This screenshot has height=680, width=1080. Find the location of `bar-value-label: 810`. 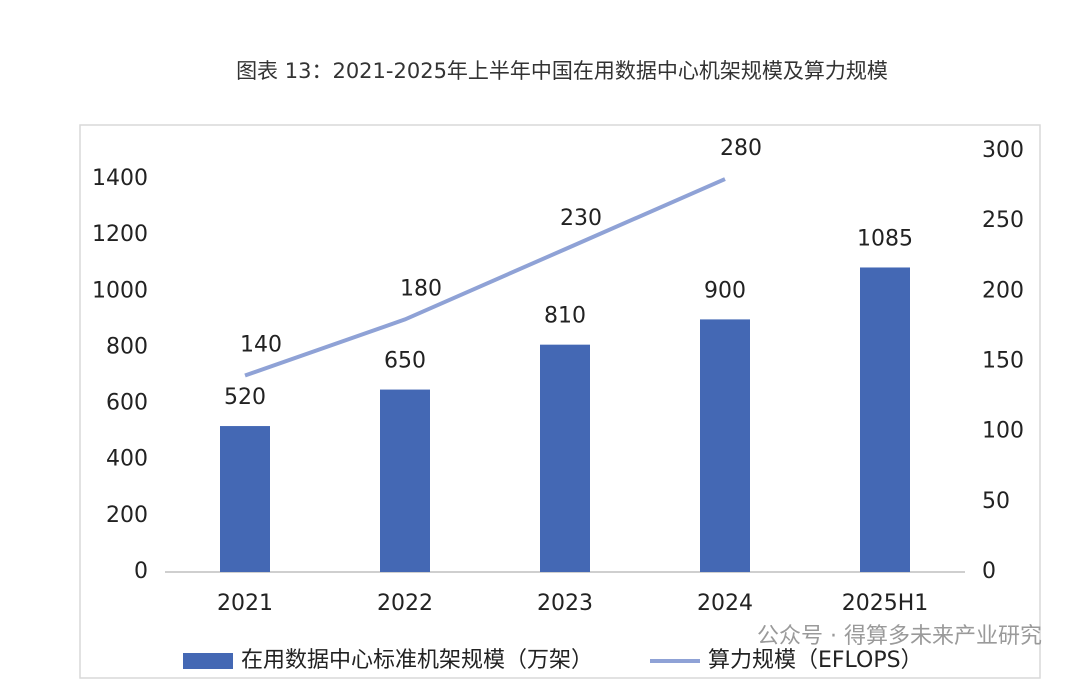

bar-value-label: 810 is located at coordinates (565, 316).